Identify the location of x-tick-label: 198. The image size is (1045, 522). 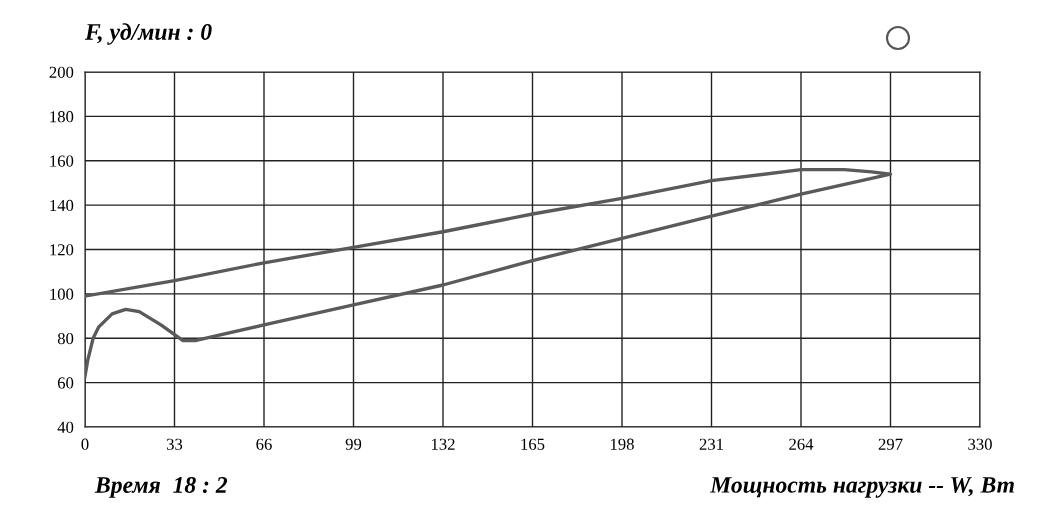
(622, 444).